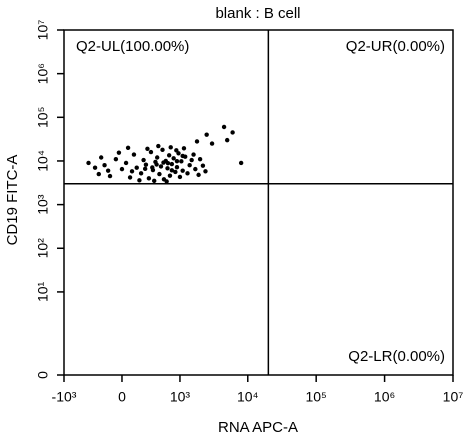 The image size is (474, 445). I want to click on y-axis-label: CD19 FITC-A, so click(12, 200).